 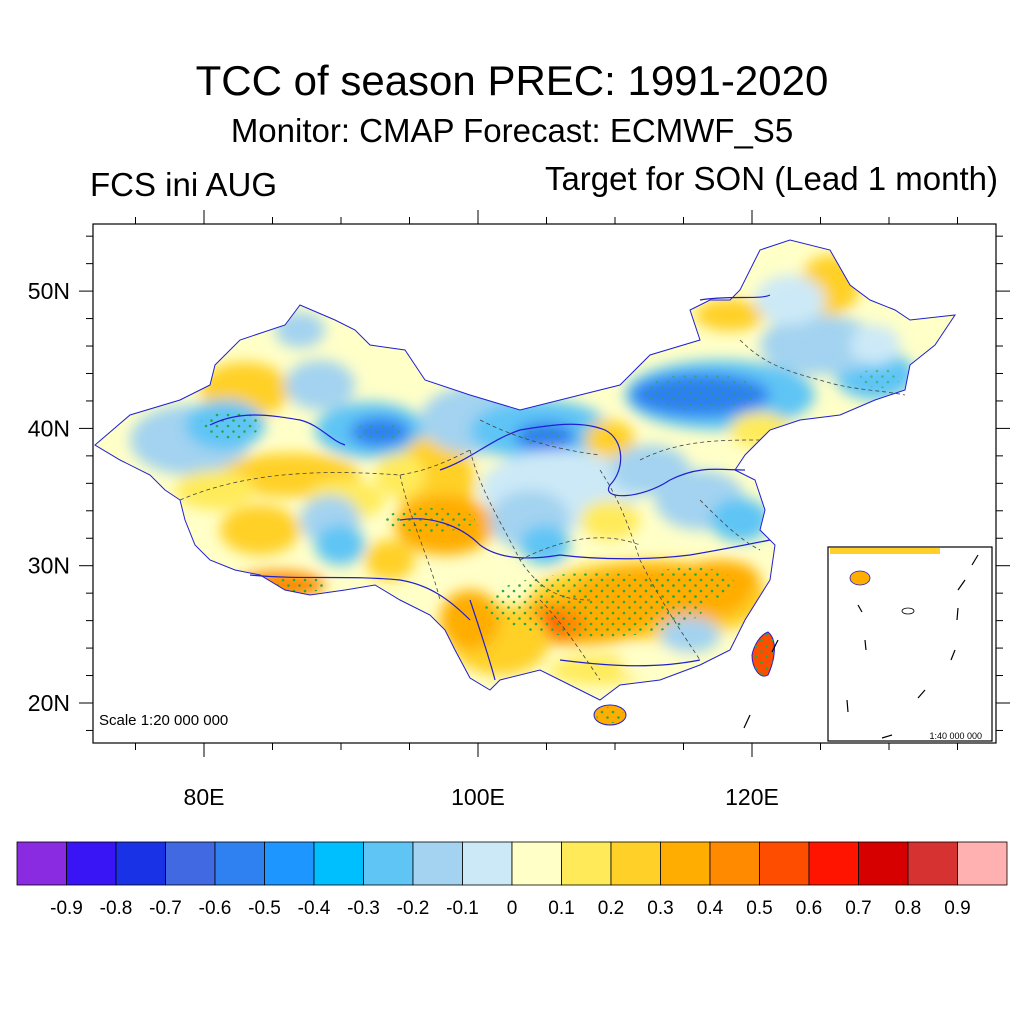 What do you see at coordinates (184, 184) in the screenshot?
I see `init-label: FCS ini AUG` at bounding box center [184, 184].